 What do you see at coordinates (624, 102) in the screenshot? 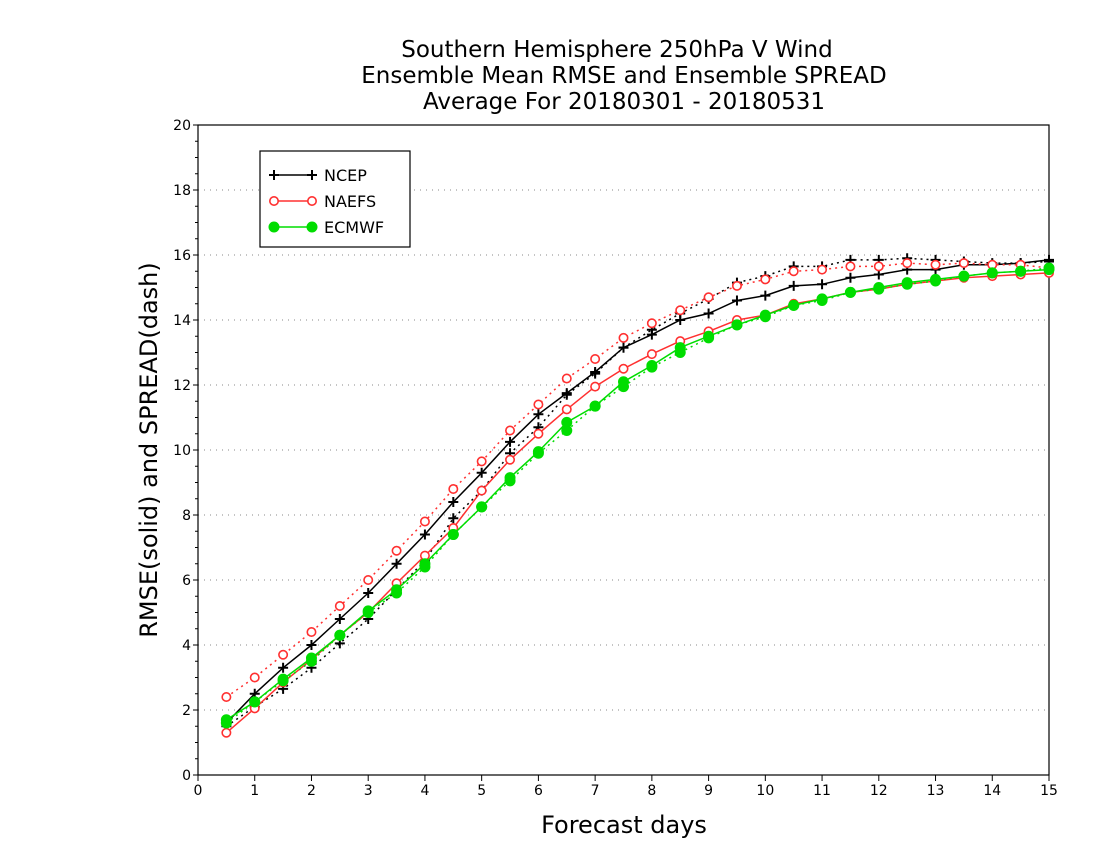
I see `chart-title-line-3: Average For 20180301 - 20180531` at bounding box center [624, 102].